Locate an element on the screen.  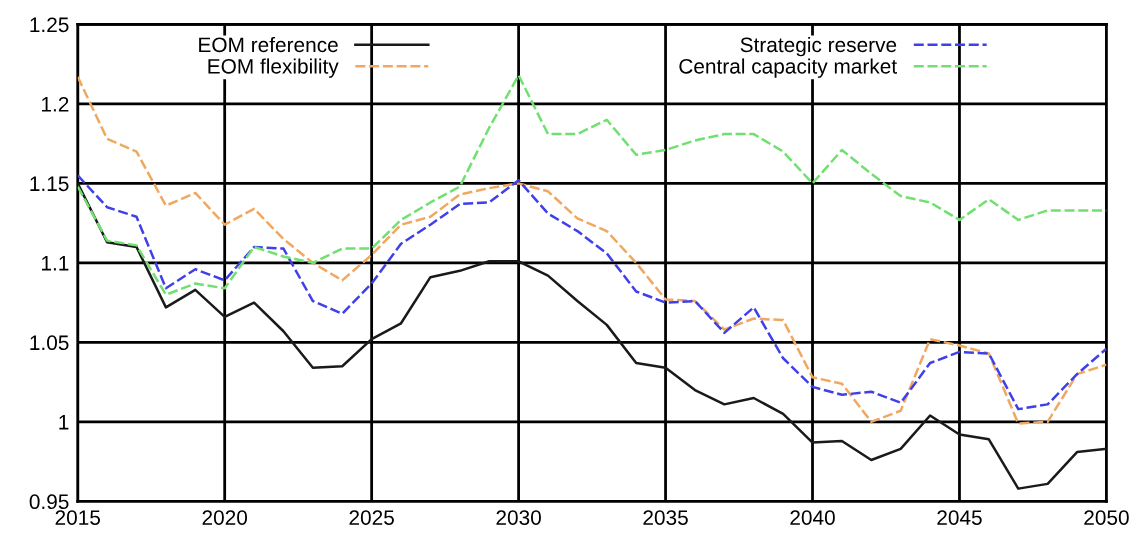
y-tick-label: 1.1 is located at coordinates (55, 263).